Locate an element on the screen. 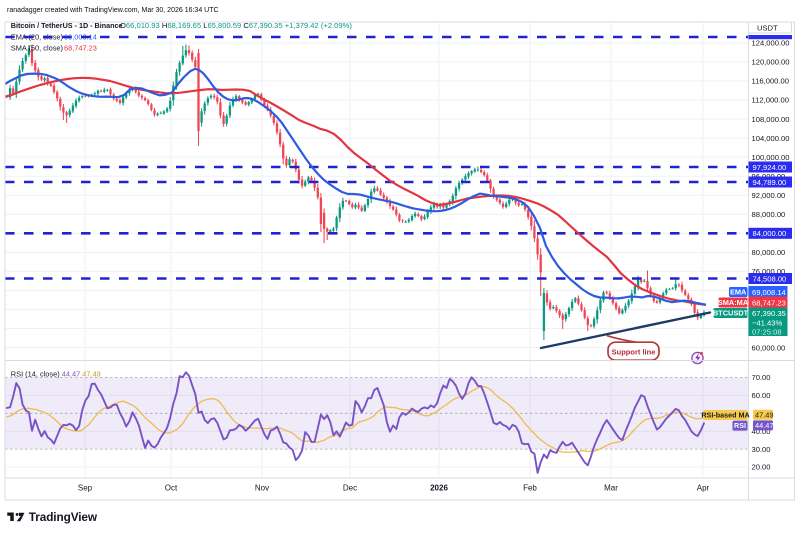  svg-text: Mar is located at coordinates (611, 488).